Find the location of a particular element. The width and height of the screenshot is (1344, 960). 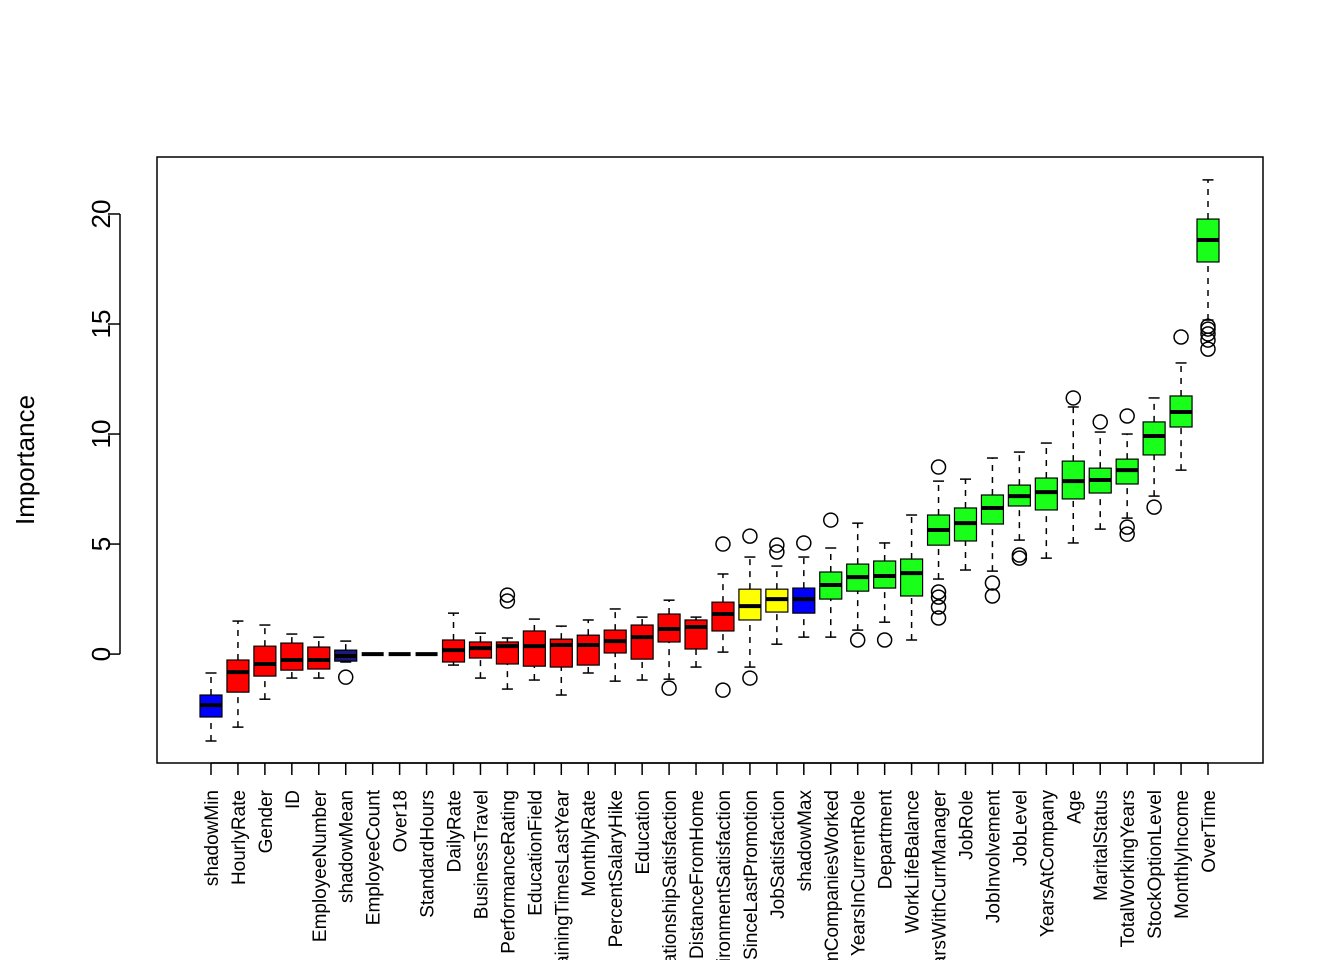

x-tick-label: shadowMax is located at coordinates (805, 841).